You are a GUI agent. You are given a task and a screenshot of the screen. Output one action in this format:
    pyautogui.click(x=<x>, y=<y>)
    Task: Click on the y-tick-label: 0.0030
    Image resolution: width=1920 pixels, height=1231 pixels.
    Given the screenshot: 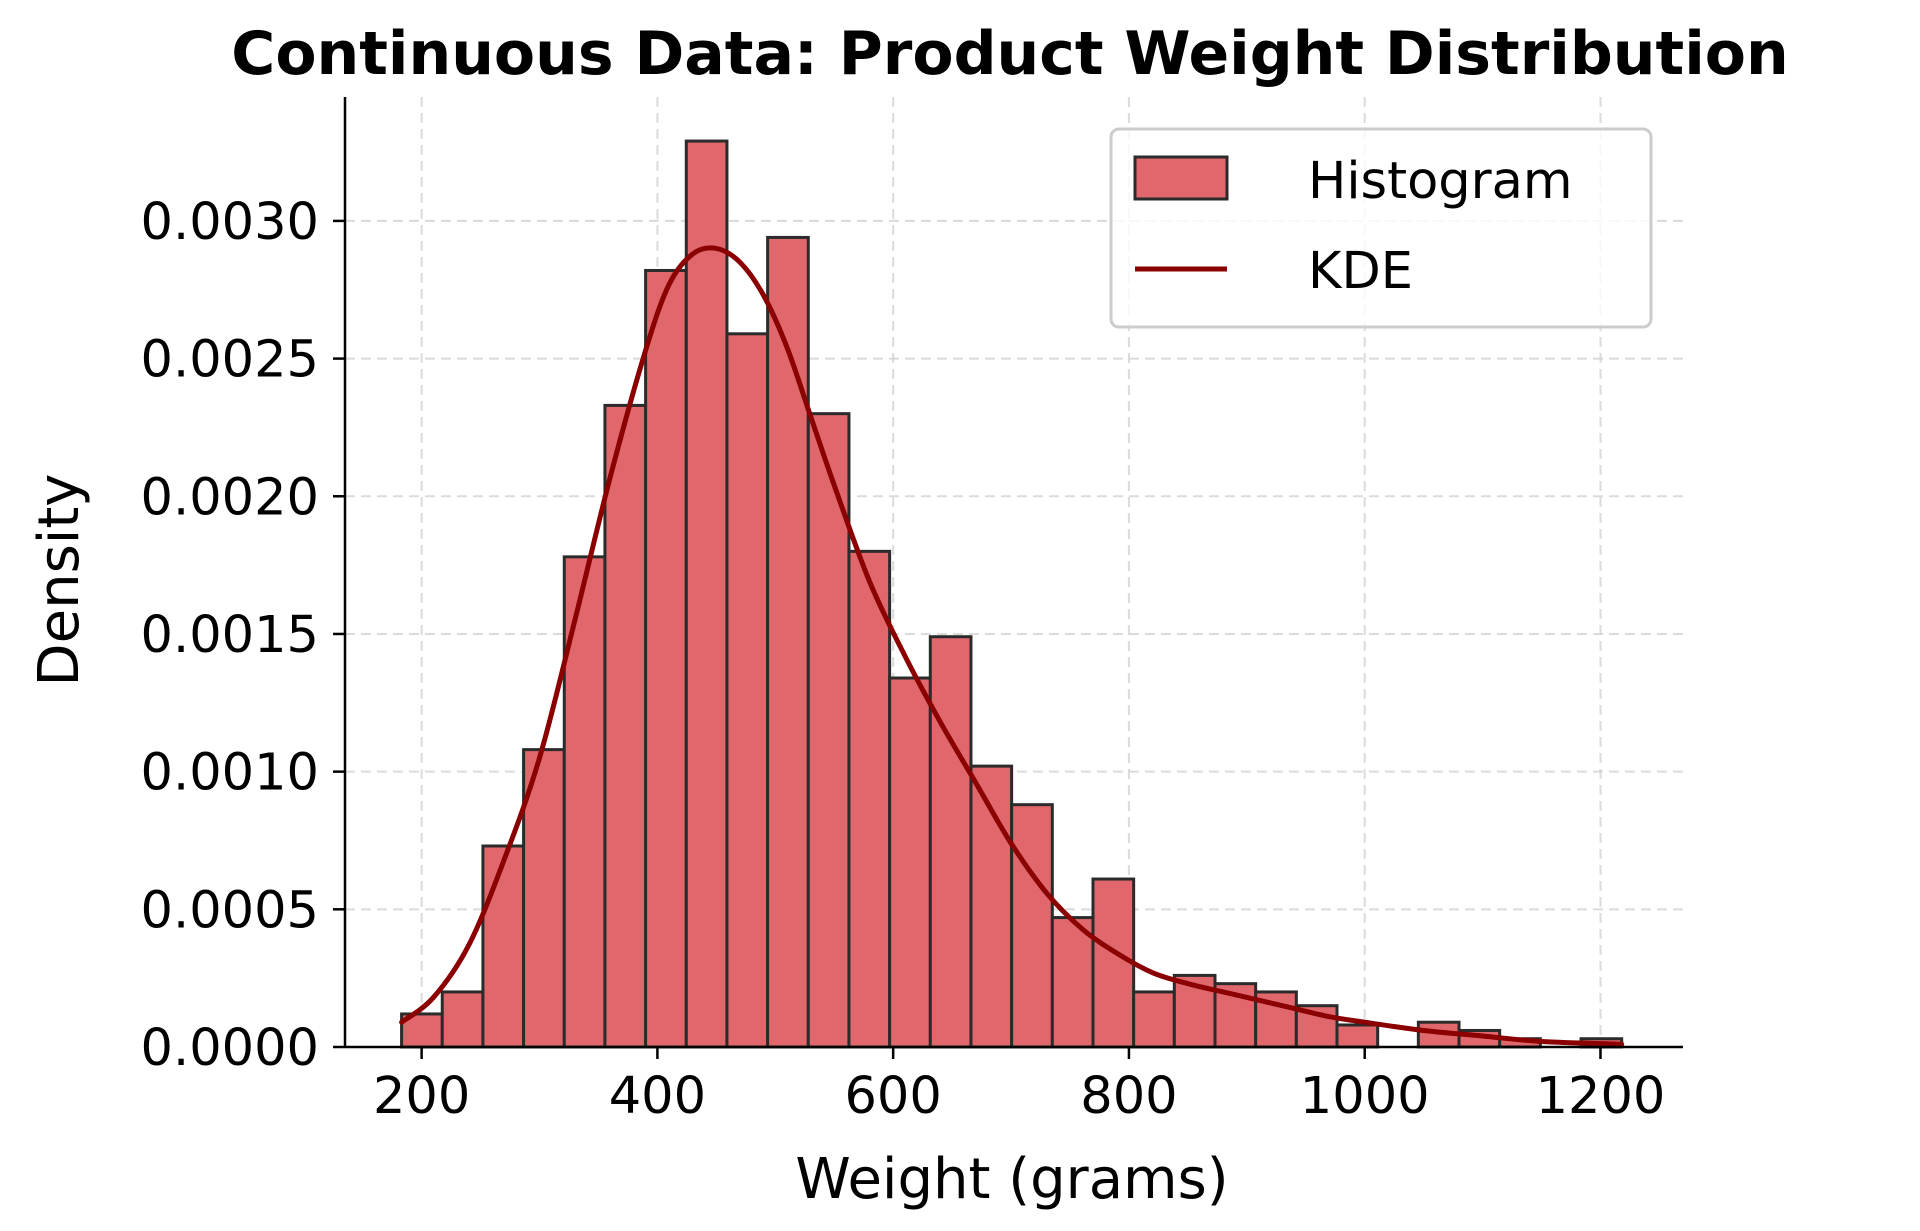 What is the action you would take?
    pyautogui.click(x=230, y=222)
    